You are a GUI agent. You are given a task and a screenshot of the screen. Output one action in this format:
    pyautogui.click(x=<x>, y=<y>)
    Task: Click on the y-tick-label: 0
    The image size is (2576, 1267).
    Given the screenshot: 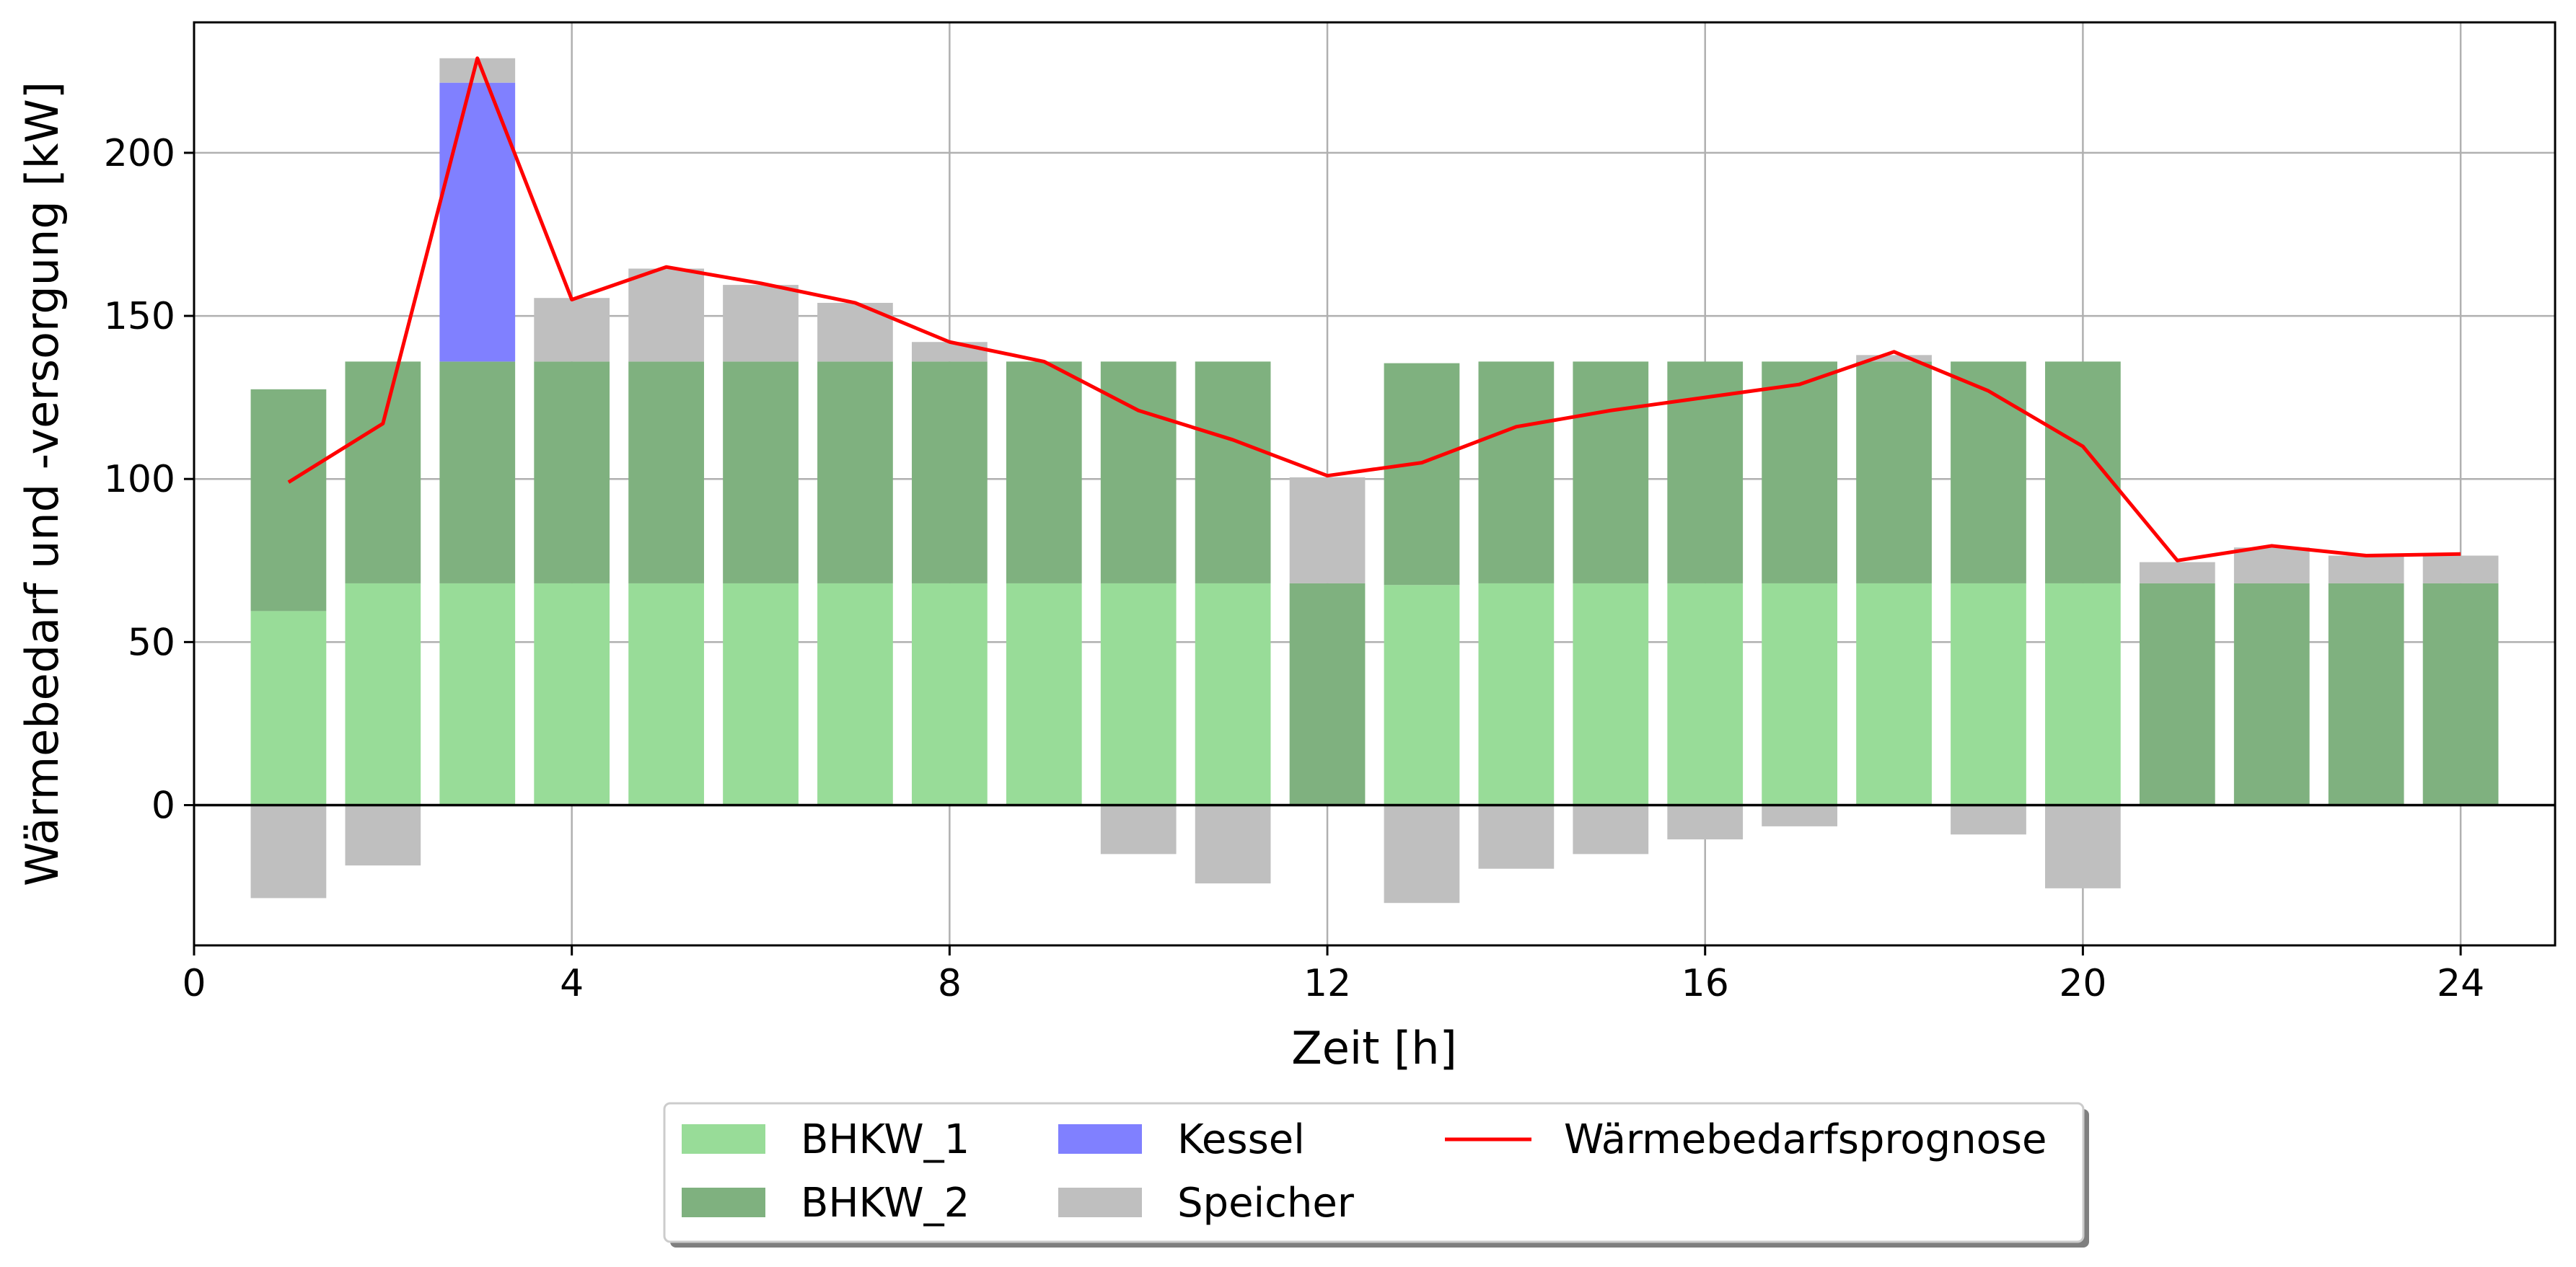 What is the action you would take?
    pyautogui.click(x=163, y=806)
    